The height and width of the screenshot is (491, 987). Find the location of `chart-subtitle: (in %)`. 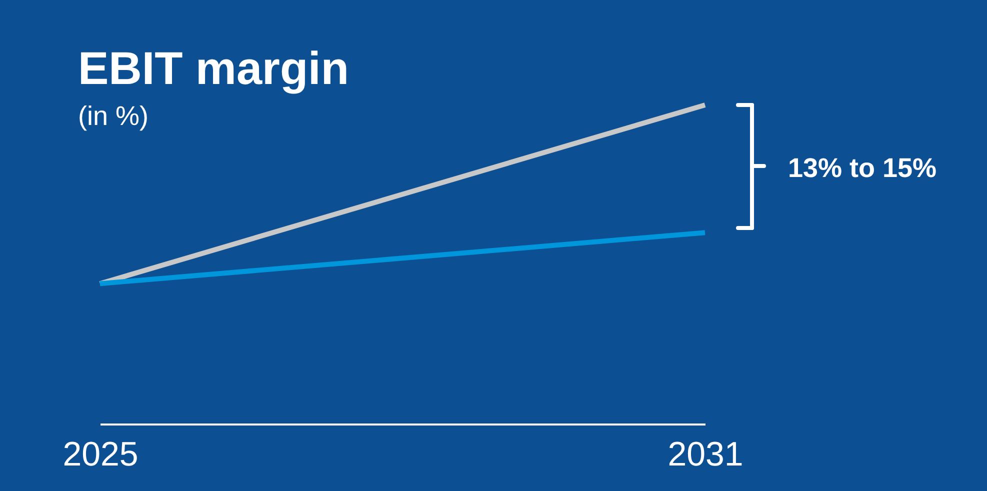

chart-subtitle: (in %) is located at coordinates (113, 116).